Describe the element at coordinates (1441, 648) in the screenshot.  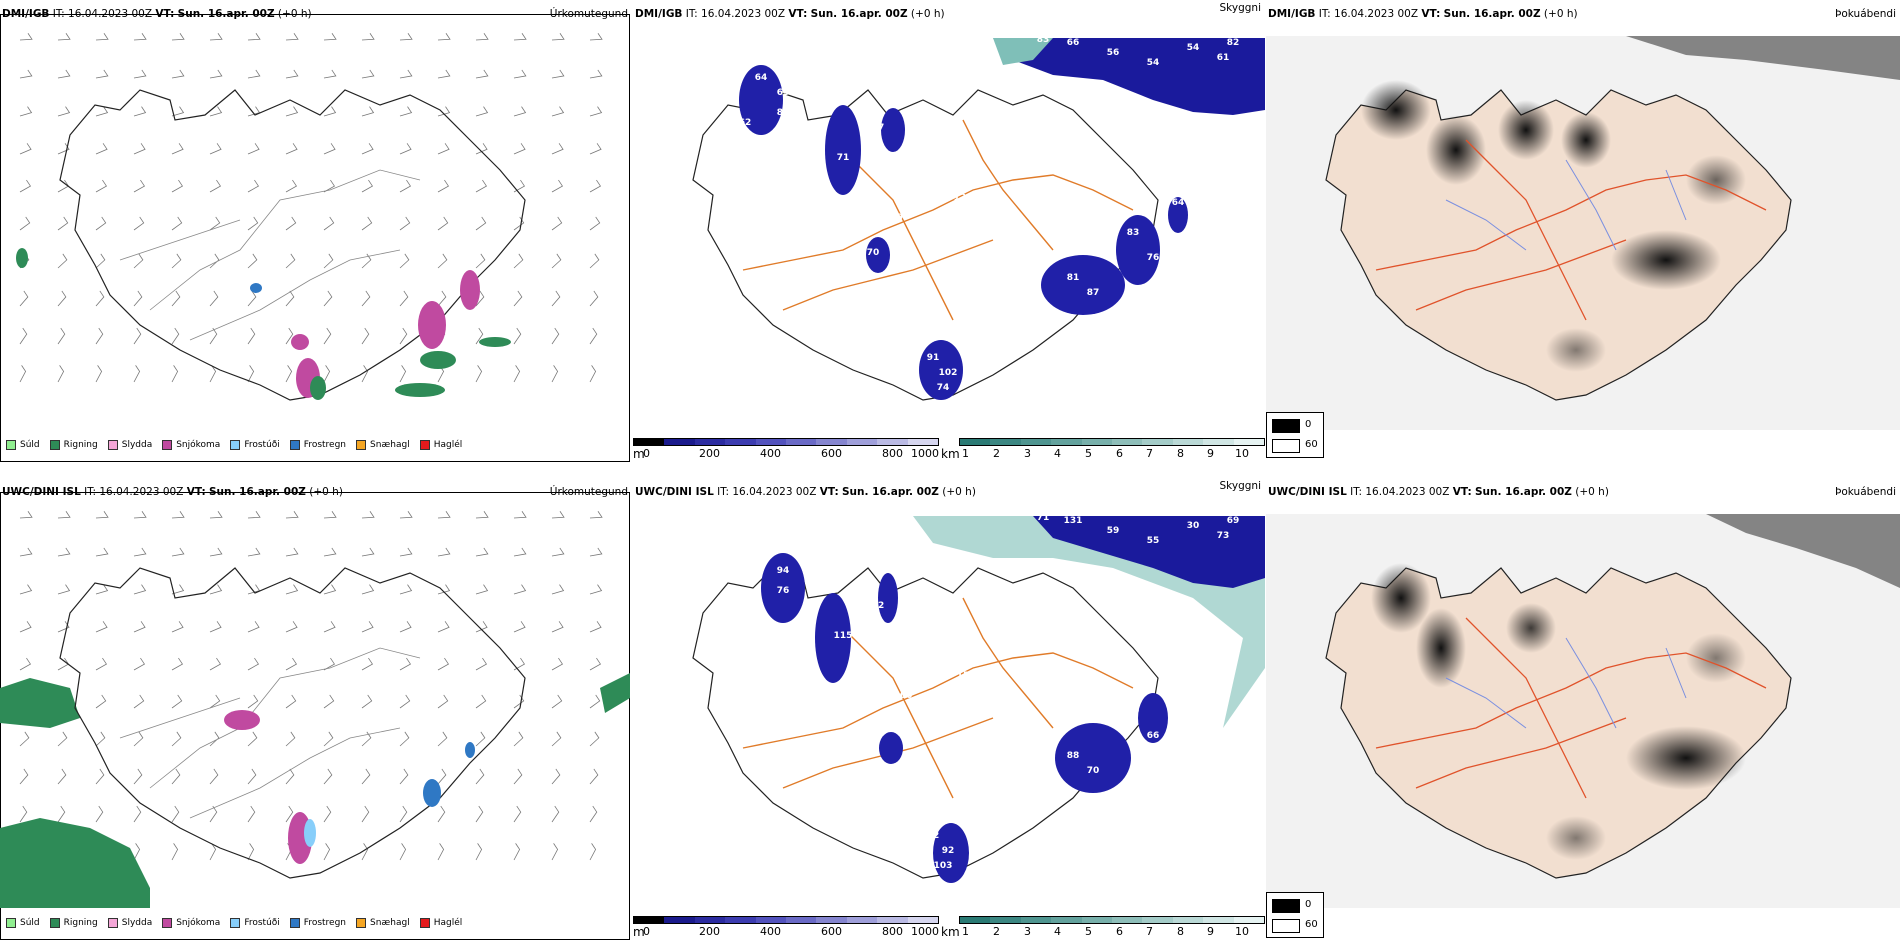
I see `fog-blob` at that location.